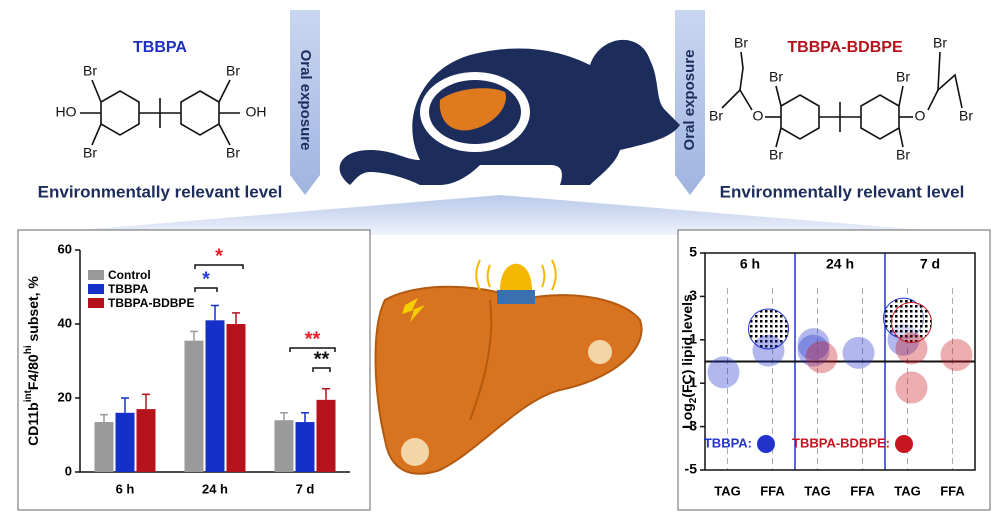 The image size is (1000, 520). Describe the element at coordinates (840, 264) in the screenshot. I see `group-label: 24 h` at that location.